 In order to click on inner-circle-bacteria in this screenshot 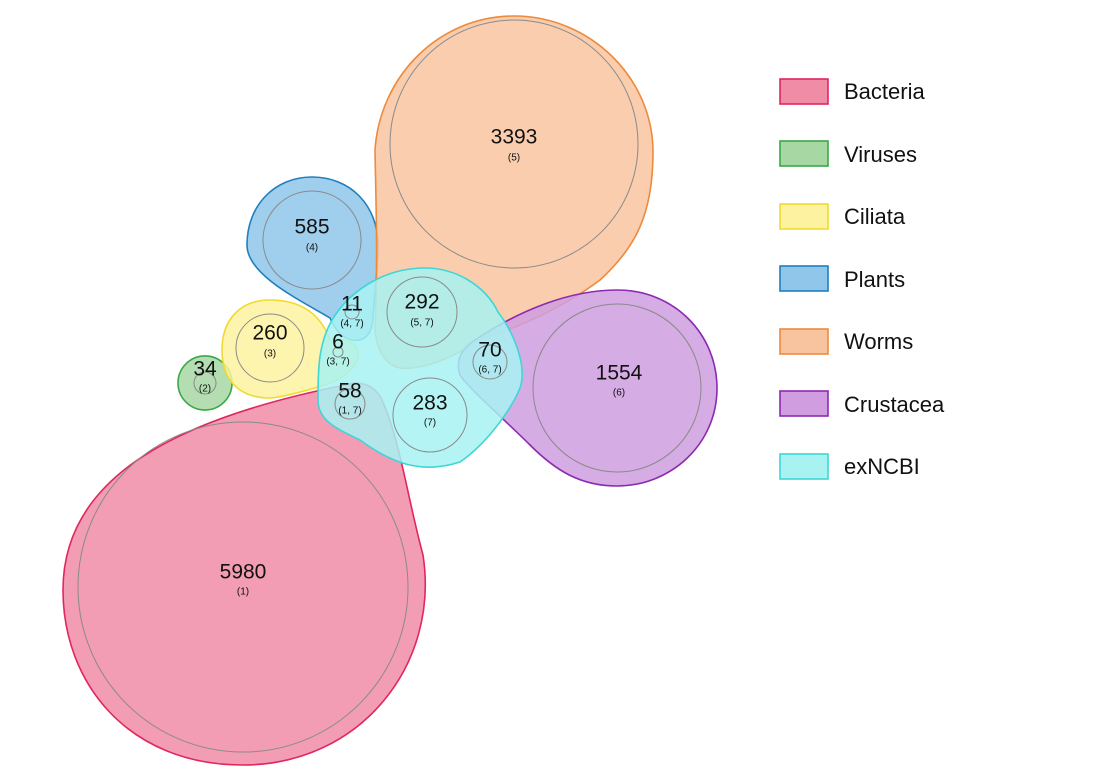, I will do `click(243, 587)`.